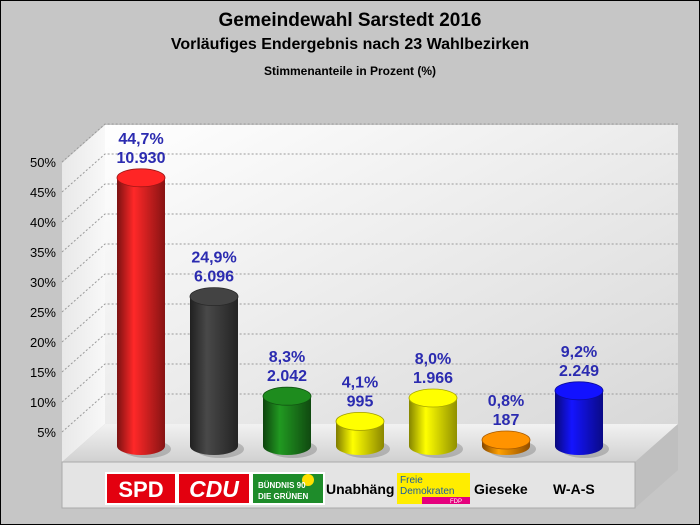  Describe the element at coordinates (43, 282) in the screenshot. I see `y-tick-label: 30%` at that location.